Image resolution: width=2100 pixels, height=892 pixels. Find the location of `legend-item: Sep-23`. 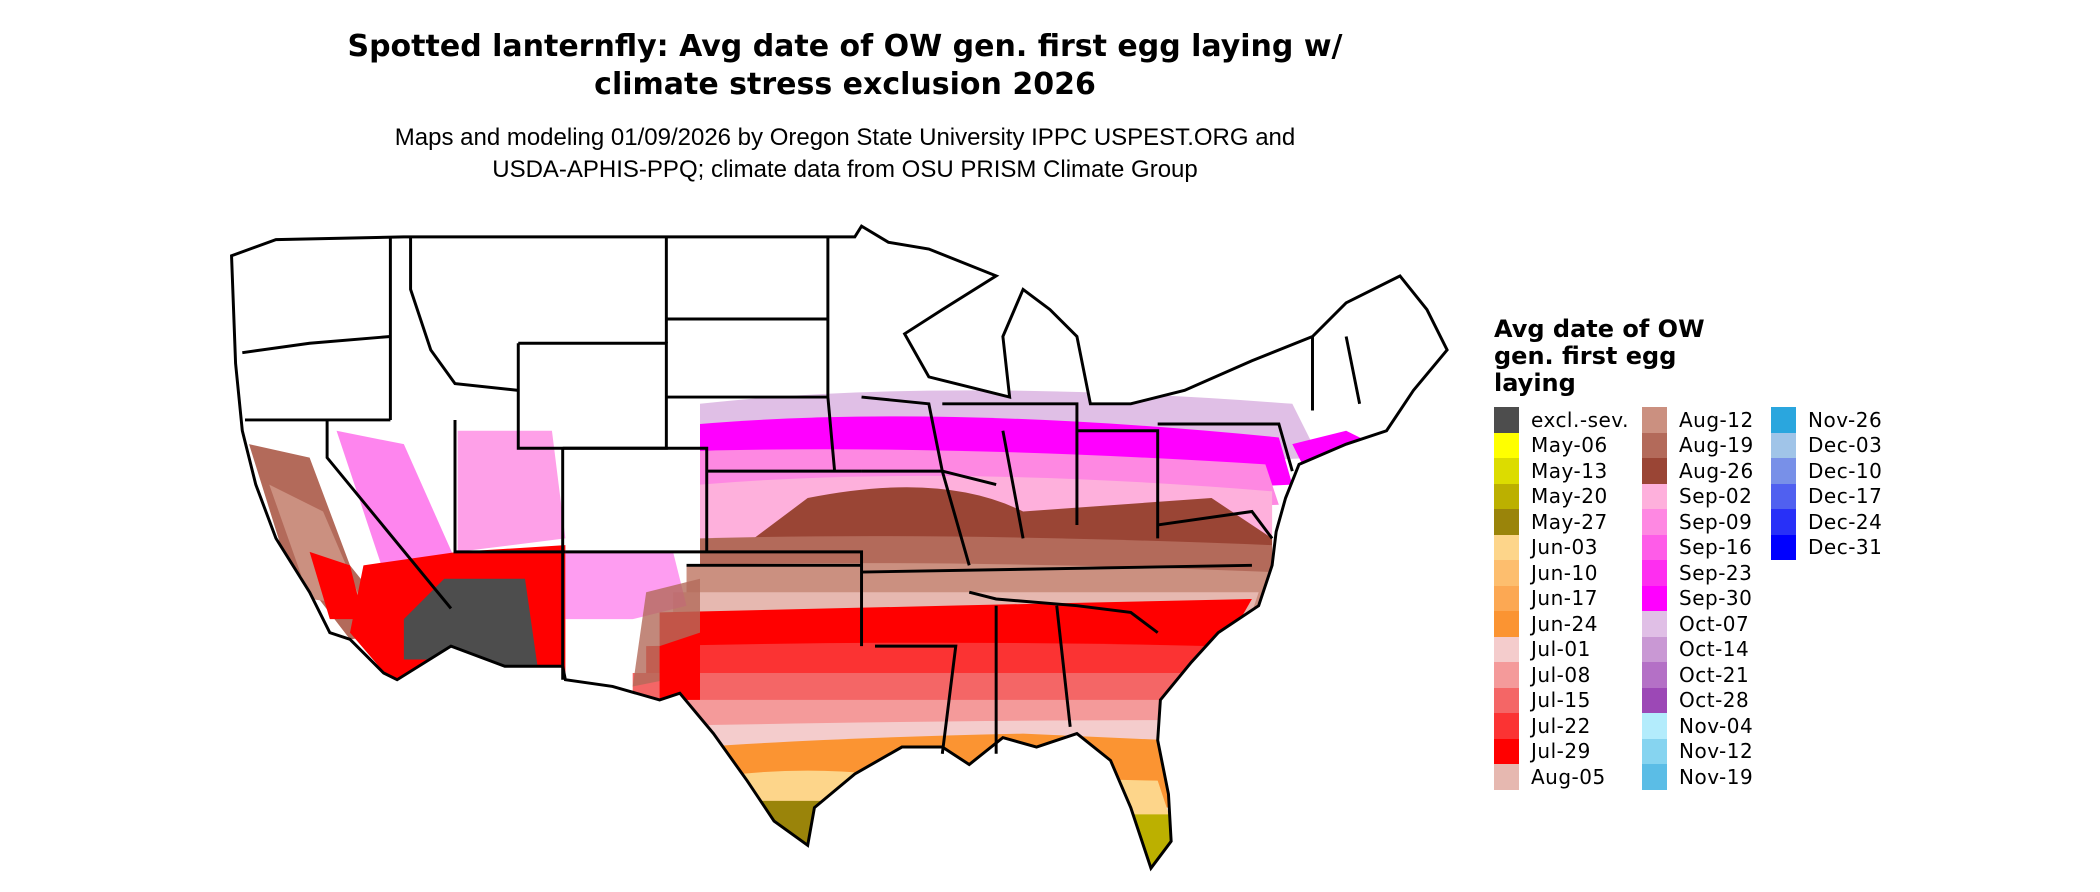

legend-item: Sep-23 is located at coordinates (1698, 573).